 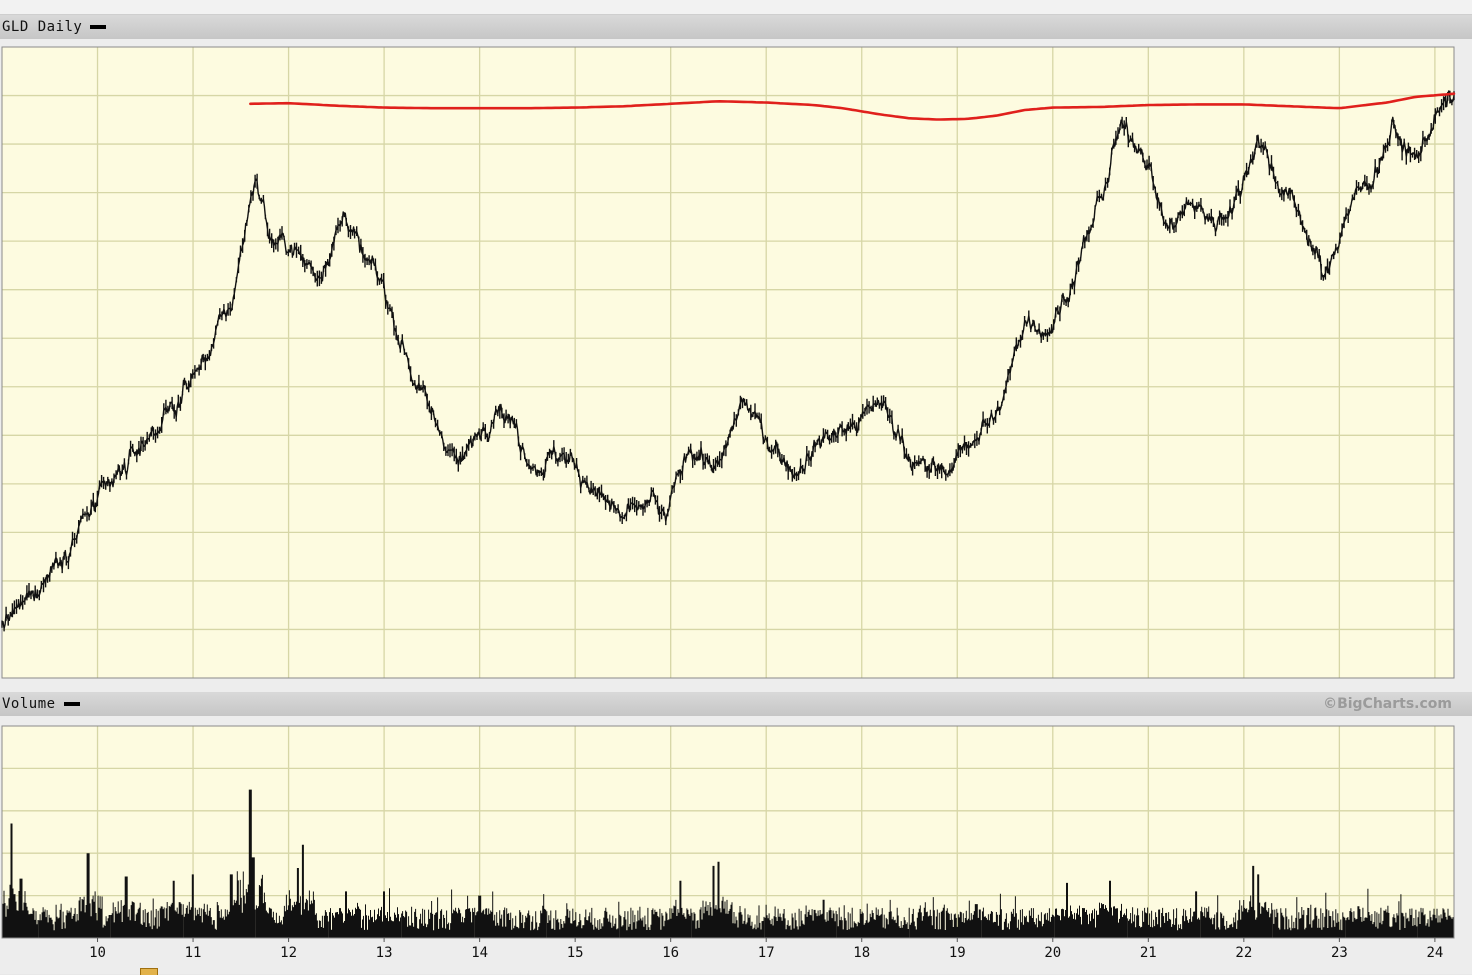 I want to click on x-axis-tick-label: 12, so click(x=288, y=953).